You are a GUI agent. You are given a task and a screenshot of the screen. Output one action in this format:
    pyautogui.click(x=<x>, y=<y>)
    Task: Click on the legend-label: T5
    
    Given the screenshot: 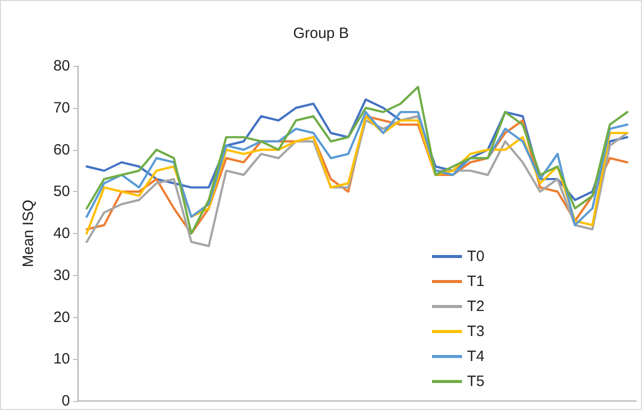 What is the action you would take?
    pyautogui.click(x=476, y=381)
    